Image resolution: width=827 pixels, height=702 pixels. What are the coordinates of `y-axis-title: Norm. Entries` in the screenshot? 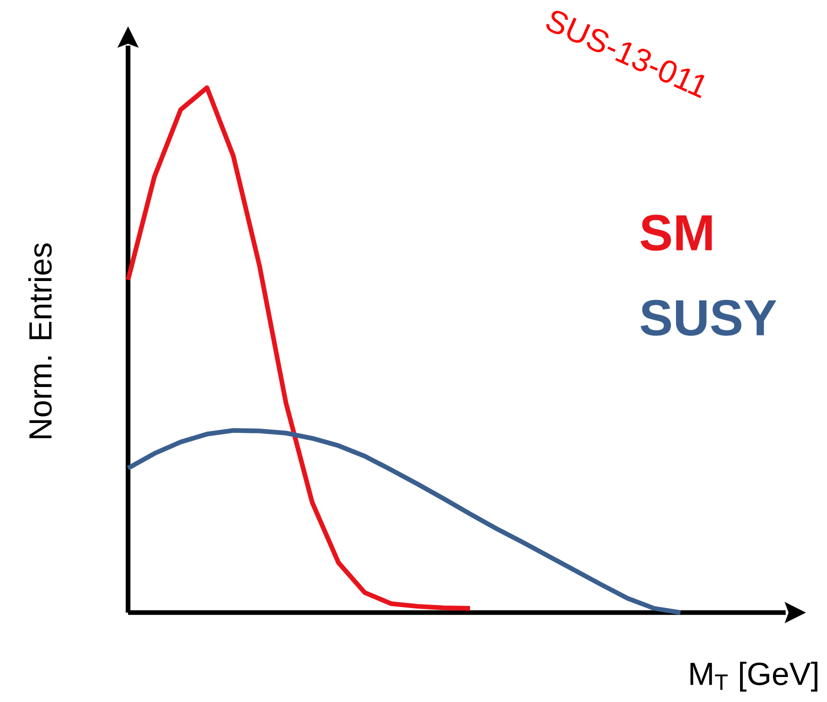 It's located at (40, 341).